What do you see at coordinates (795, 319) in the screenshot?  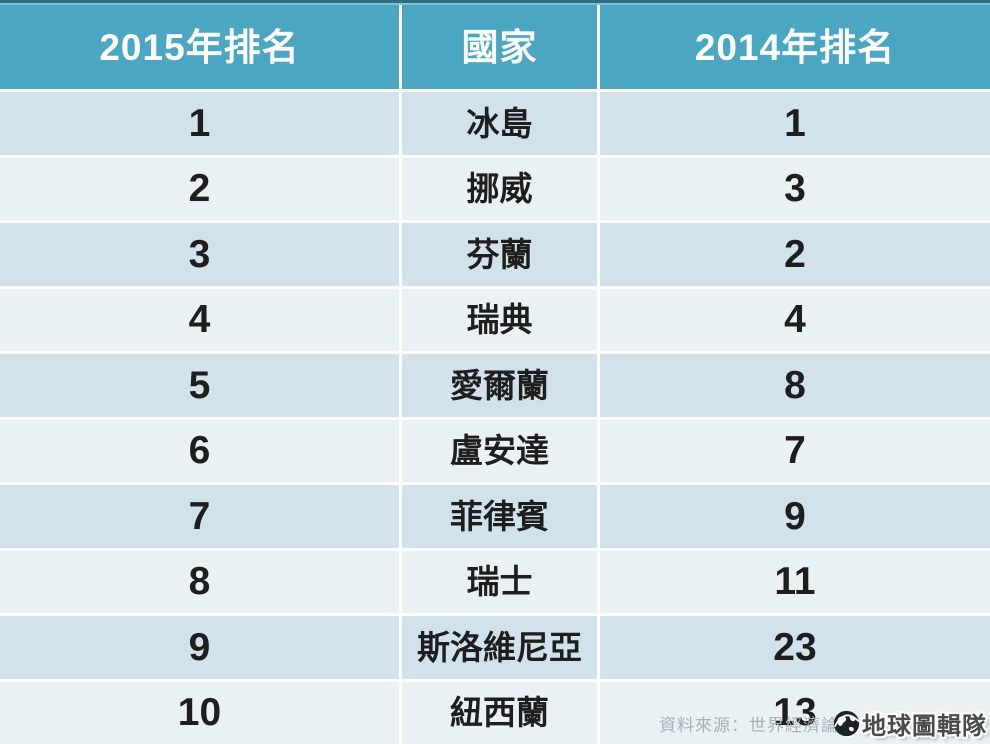 I see `cell-2014-rank: 4` at bounding box center [795, 319].